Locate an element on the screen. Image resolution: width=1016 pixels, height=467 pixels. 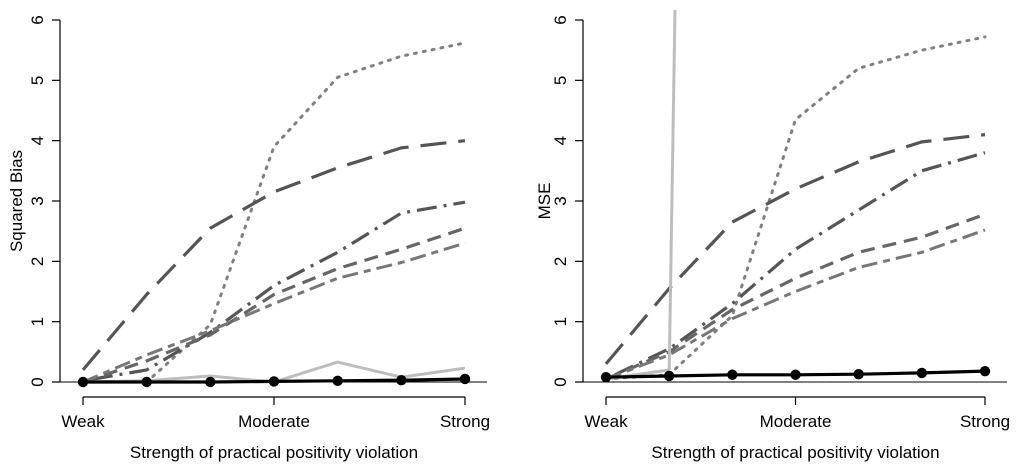
series-line-solid is located at coordinates (641, 195).